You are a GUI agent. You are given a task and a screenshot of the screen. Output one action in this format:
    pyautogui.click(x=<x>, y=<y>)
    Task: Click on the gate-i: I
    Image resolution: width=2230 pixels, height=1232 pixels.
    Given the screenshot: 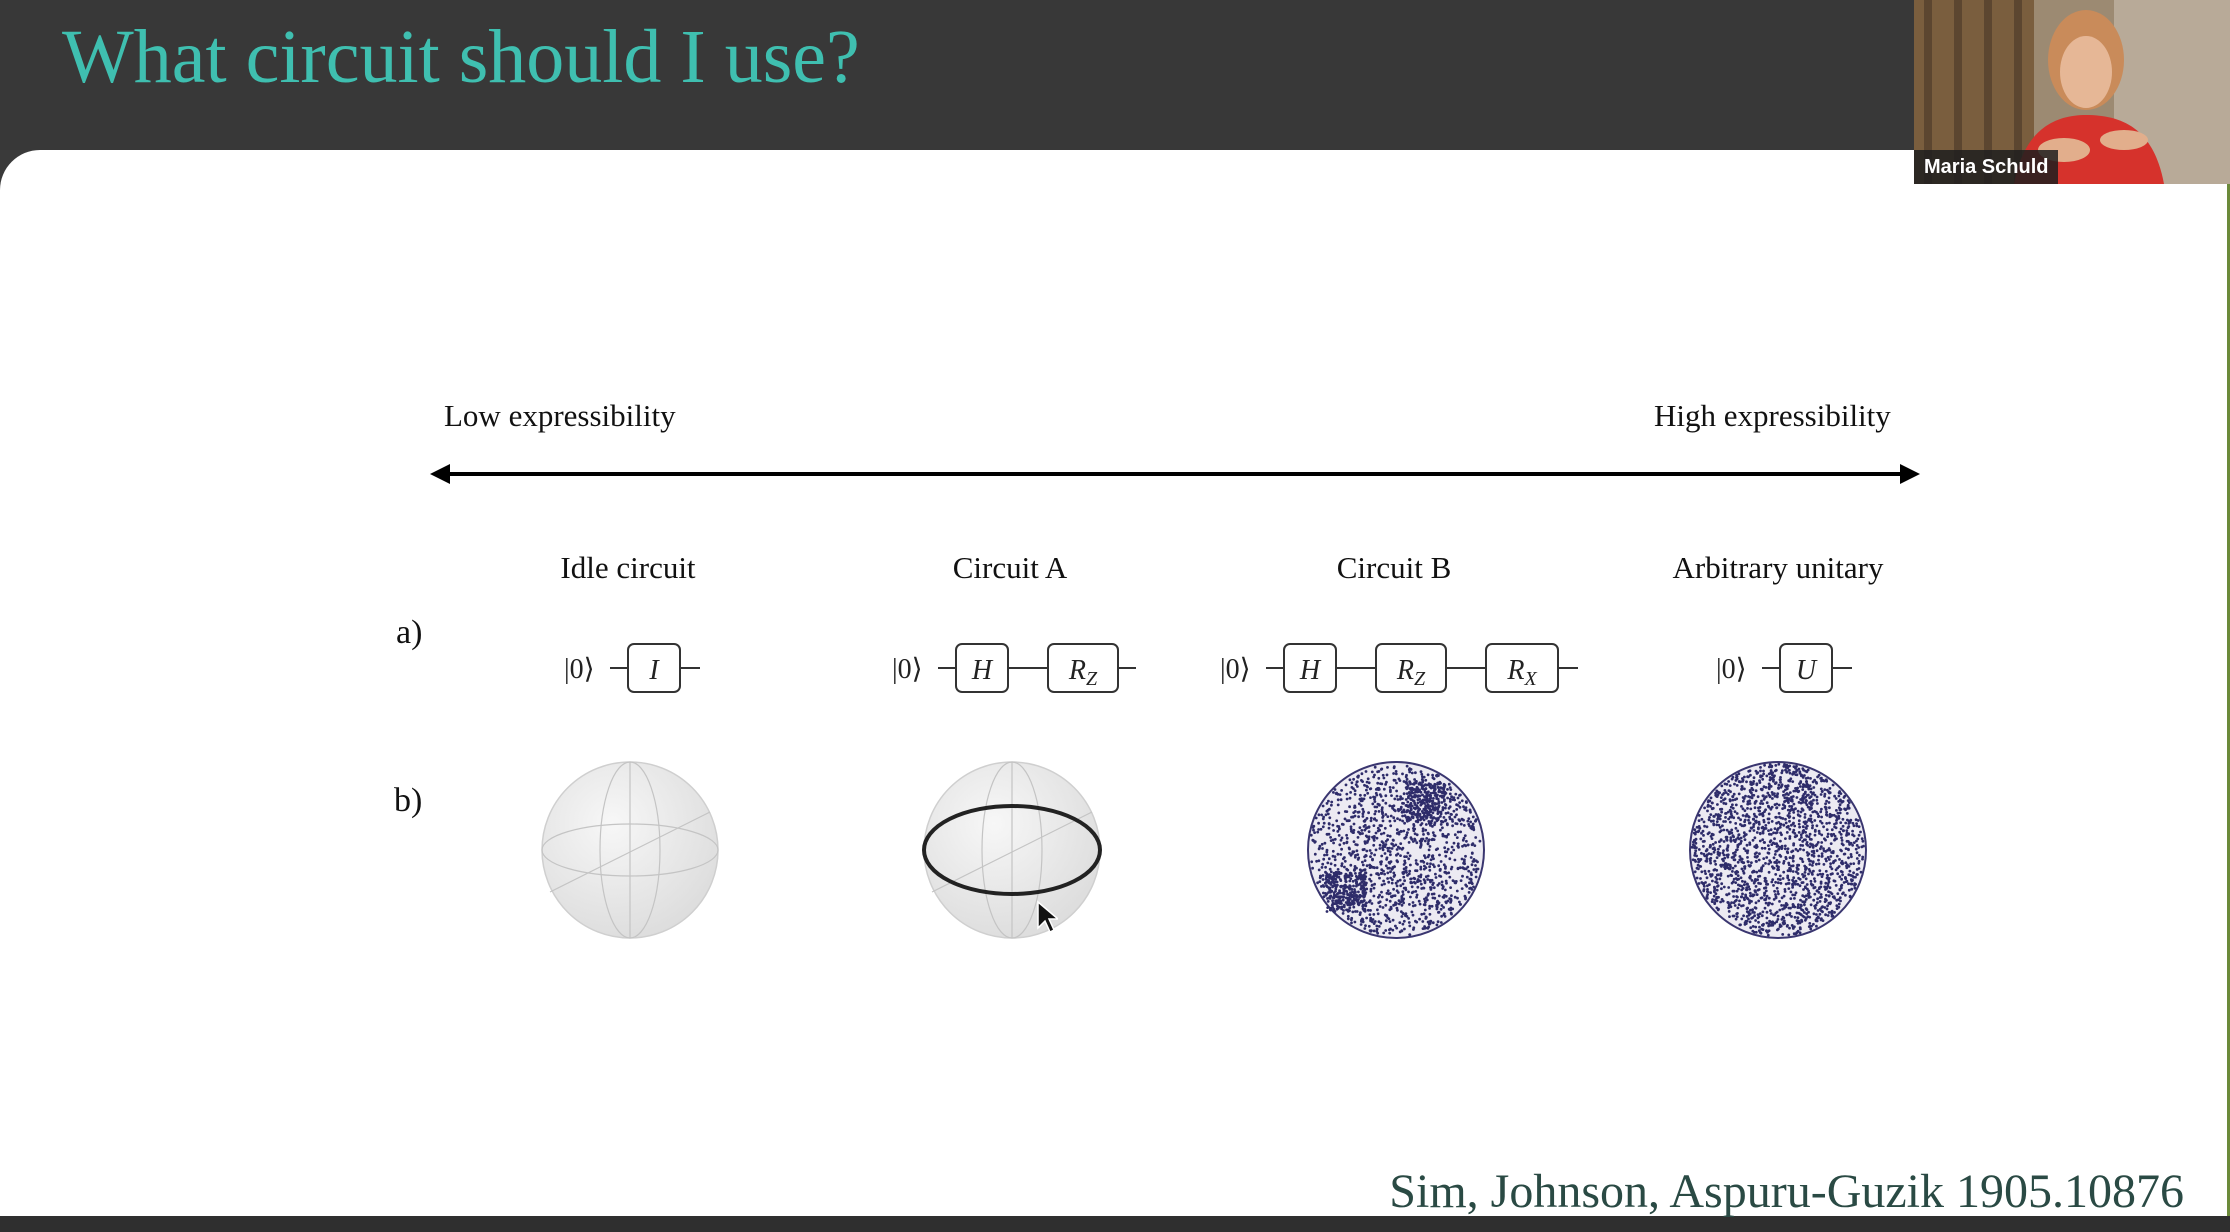 What is the action you would take?
    pyautogui.click(x=654, y=670)
    